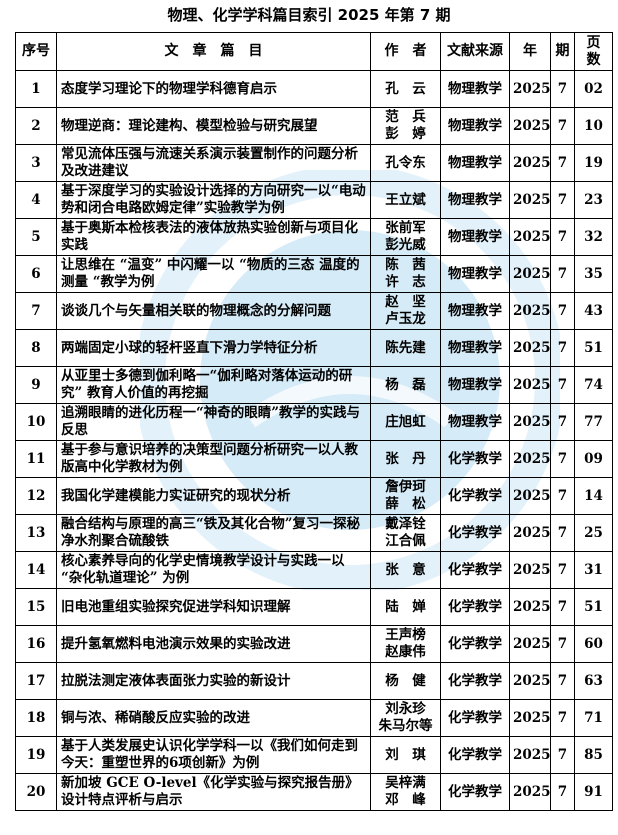 The height and width of the screenshot is (835, 618). Describe the element at coordinates (405, 274) in the screenshot. I see `authors-cell: 陈 茜许 志` at that location.